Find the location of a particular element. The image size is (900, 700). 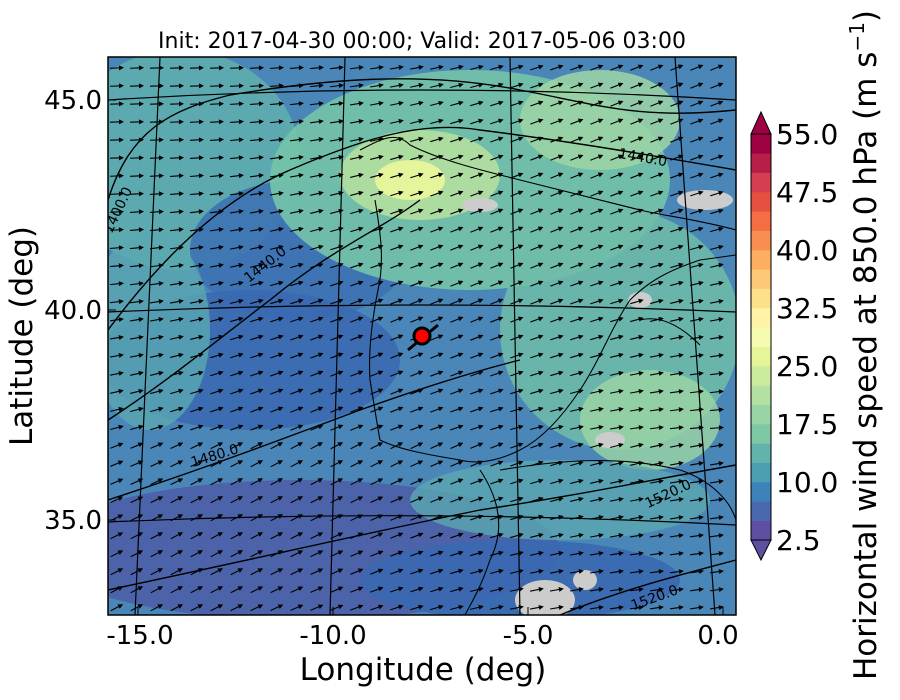

meridian-line is located at coordinates (147, 336).